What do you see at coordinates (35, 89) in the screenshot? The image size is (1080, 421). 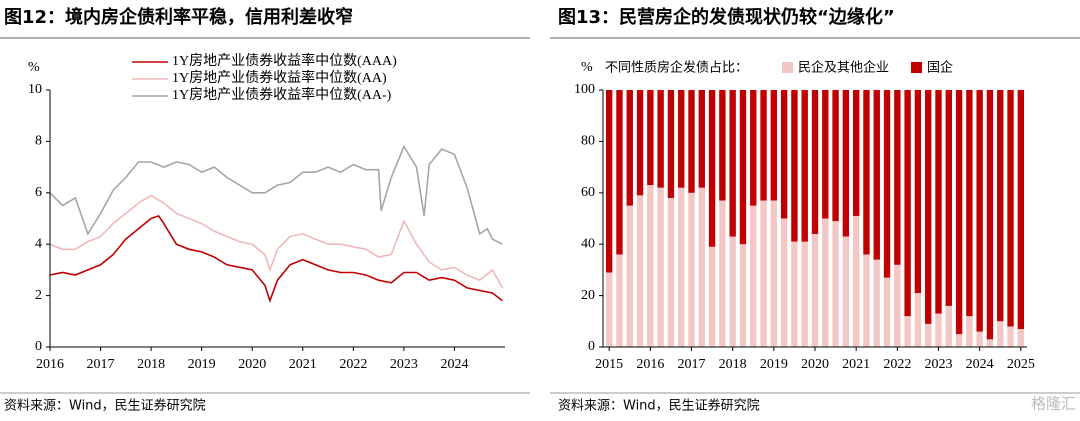 I see `y-tick-label: 10` at bounding box center [35, 89].